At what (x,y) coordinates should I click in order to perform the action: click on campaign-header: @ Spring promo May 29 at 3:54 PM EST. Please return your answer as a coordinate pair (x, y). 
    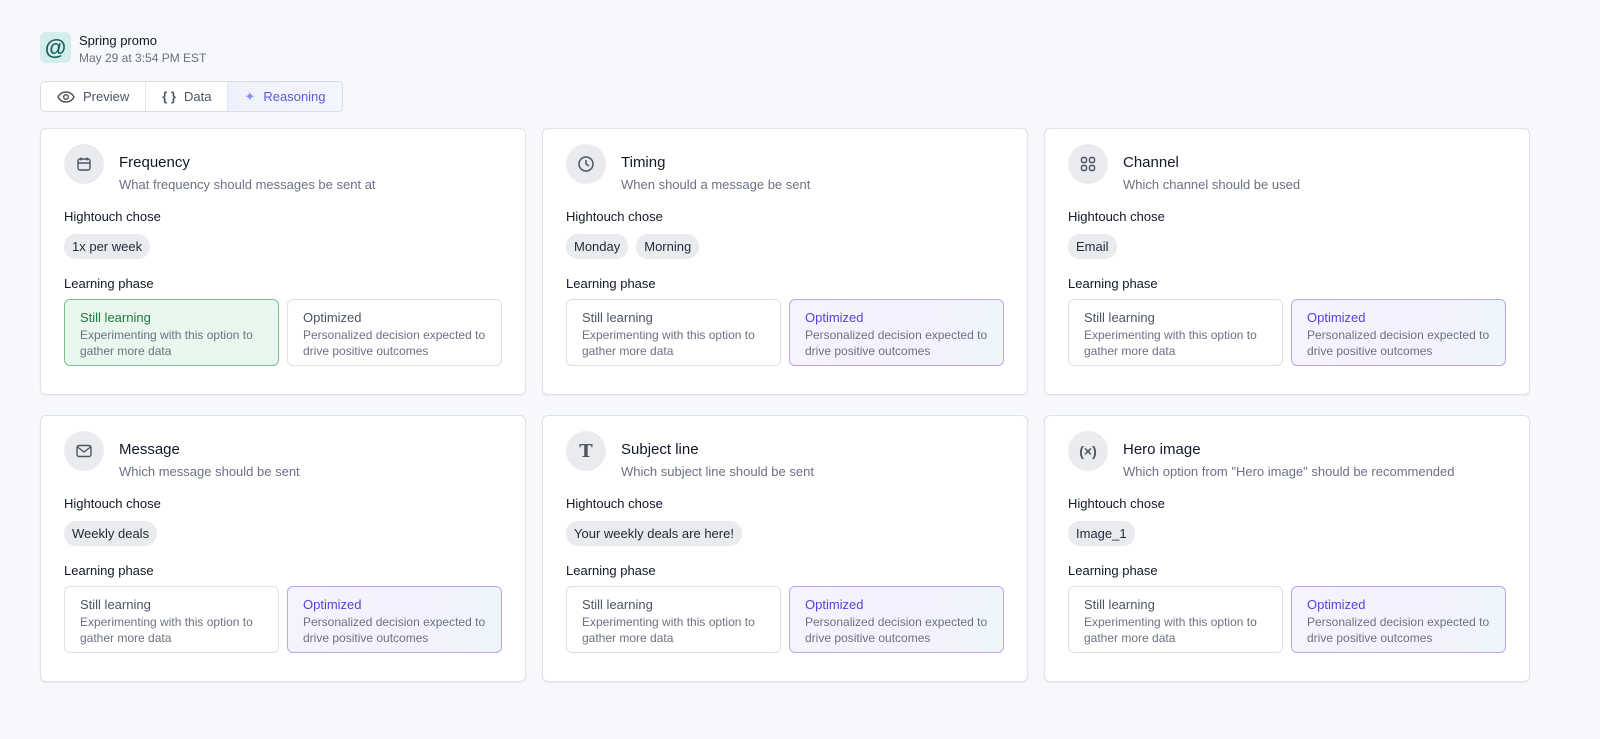
    Looking at the image, I should click on (123, 48).